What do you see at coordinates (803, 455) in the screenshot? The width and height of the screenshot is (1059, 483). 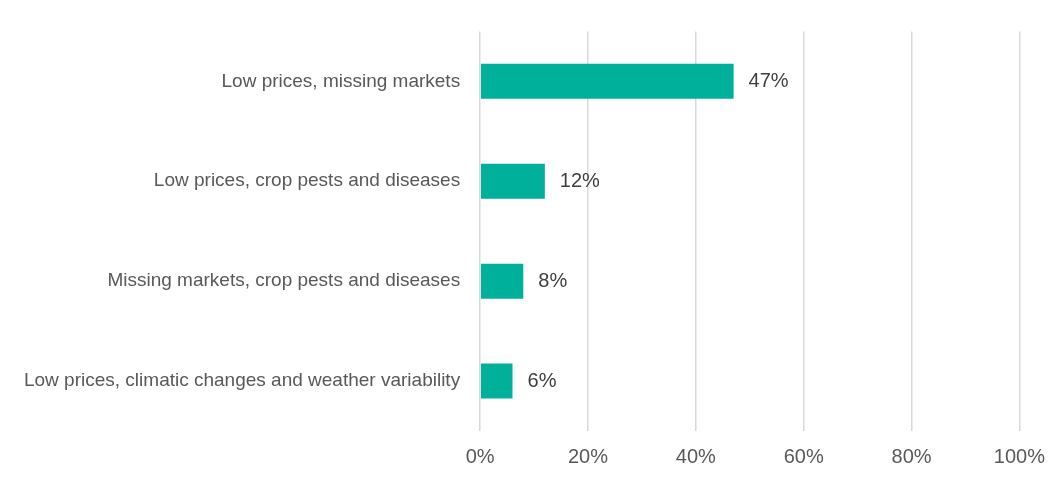 I see `x-tick-label: 60%` at bounding box center [803, 455].